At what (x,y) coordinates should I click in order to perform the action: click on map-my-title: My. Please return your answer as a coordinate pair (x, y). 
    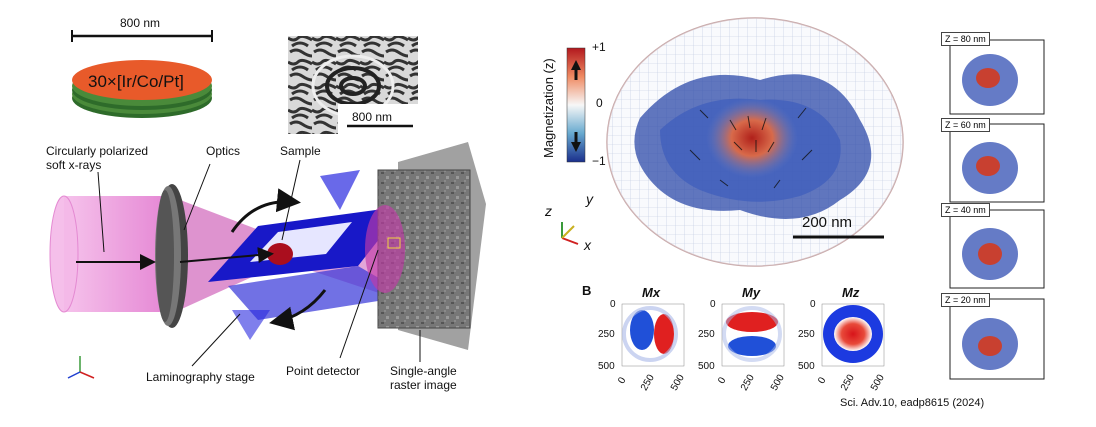
    Looking at the image, I should click on (751, 292).